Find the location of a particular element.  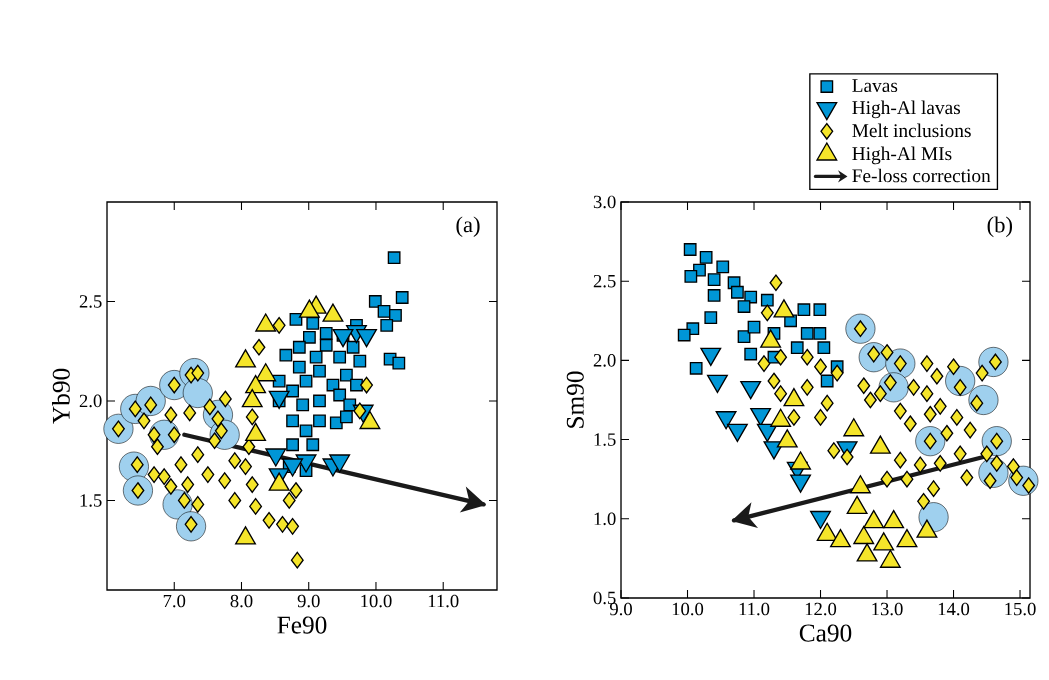

x-axis-title: Fe90 is located at coordinates (302, 625).